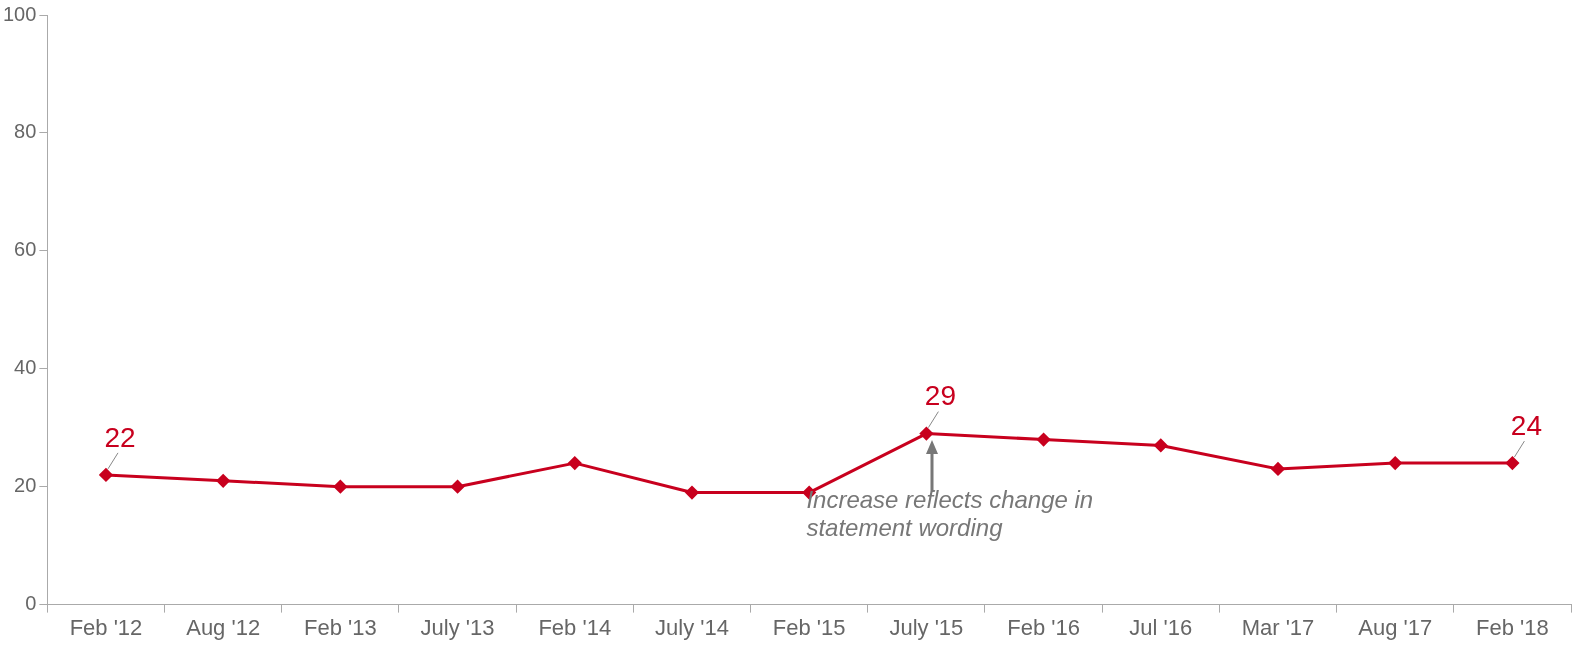 The width and height of the screenshot is (1579, 645). Describe the element at coordinates (25, 485) in the screenshot. I see `y-tick-label: 20` at that location.